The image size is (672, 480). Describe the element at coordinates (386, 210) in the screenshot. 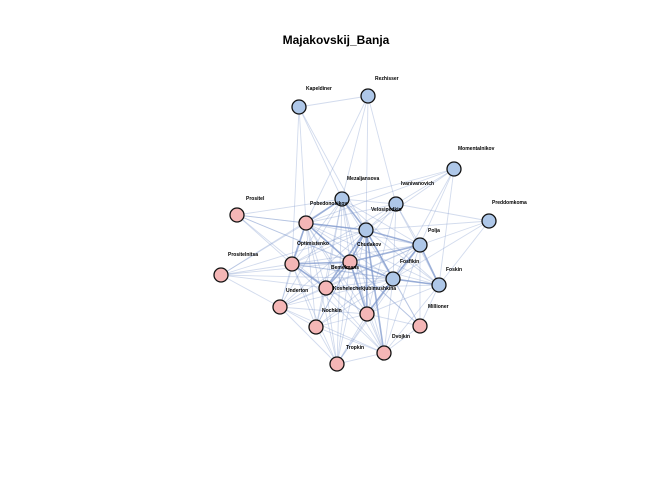

I see `node-label-velosipedkin: Velosipedkin` at that location.